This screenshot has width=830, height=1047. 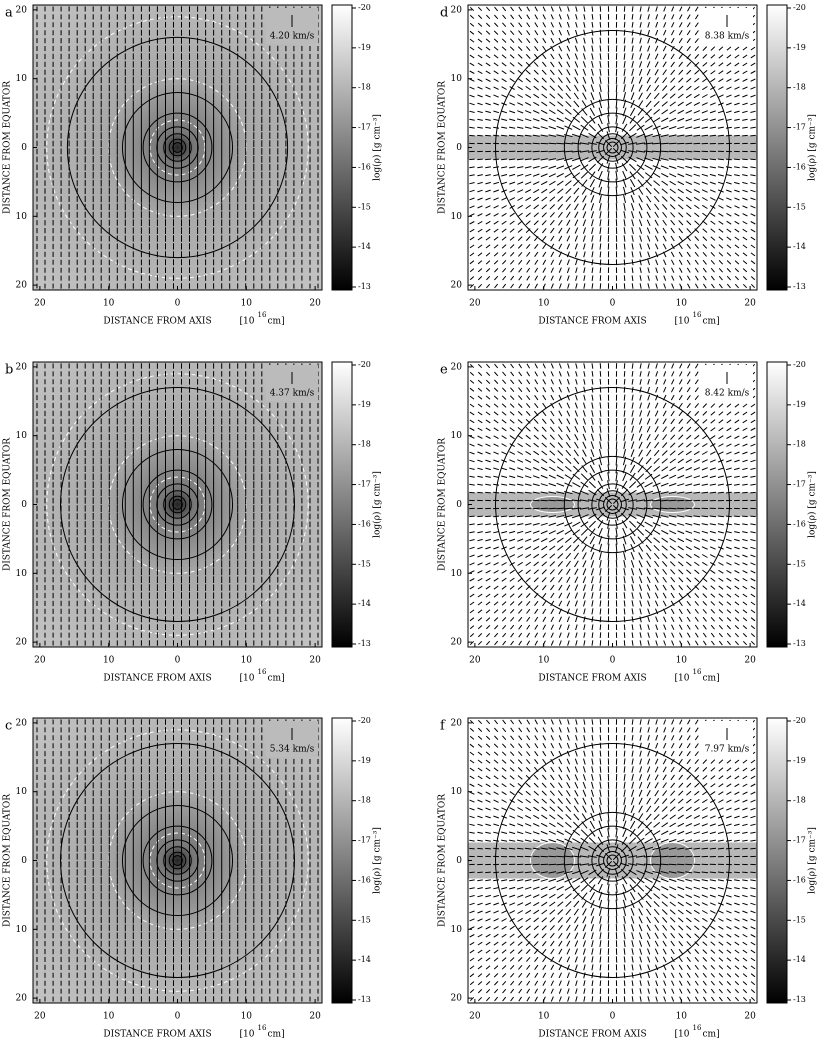 I want to click on panel-label: e, so click(x=444, y=370).